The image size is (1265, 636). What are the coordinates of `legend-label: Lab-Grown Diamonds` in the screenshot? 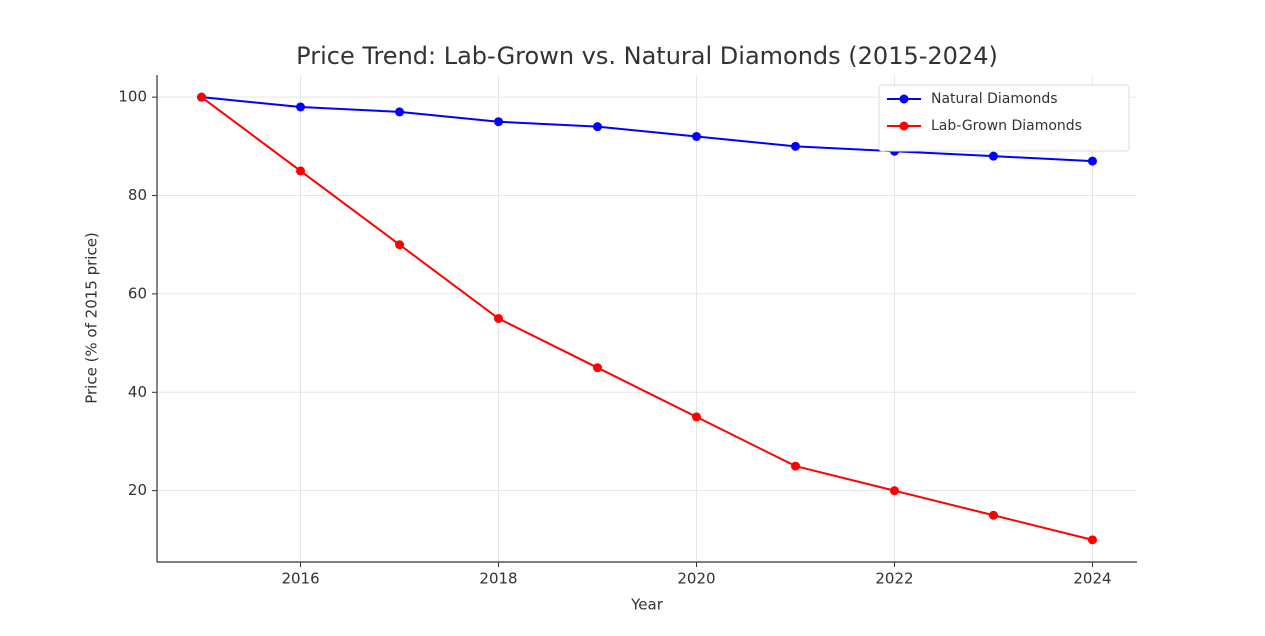 It's located at (1006, 126).